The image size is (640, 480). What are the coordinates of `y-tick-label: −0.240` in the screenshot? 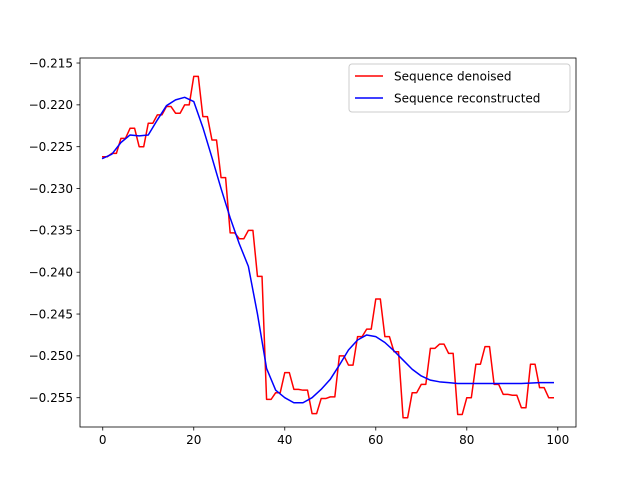 It's located at (51, 273).